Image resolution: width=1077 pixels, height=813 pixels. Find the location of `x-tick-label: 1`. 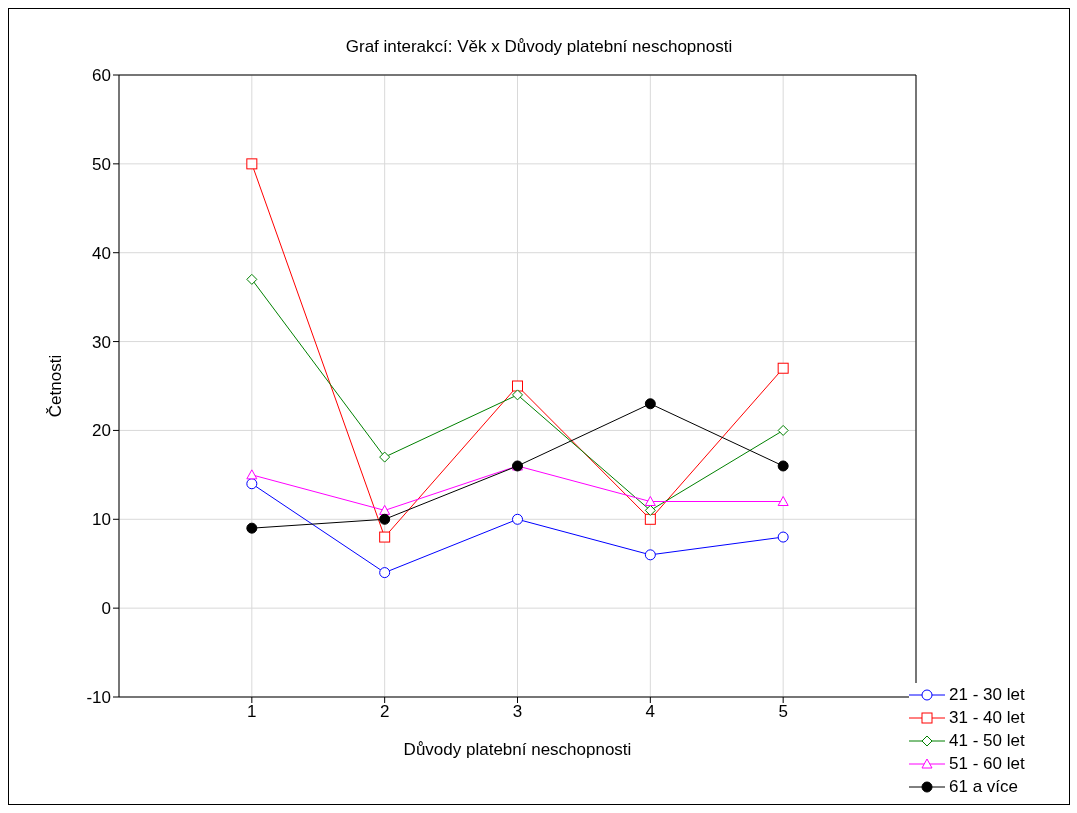

x-tick-label: 1 is located at coordinates (252, 712).